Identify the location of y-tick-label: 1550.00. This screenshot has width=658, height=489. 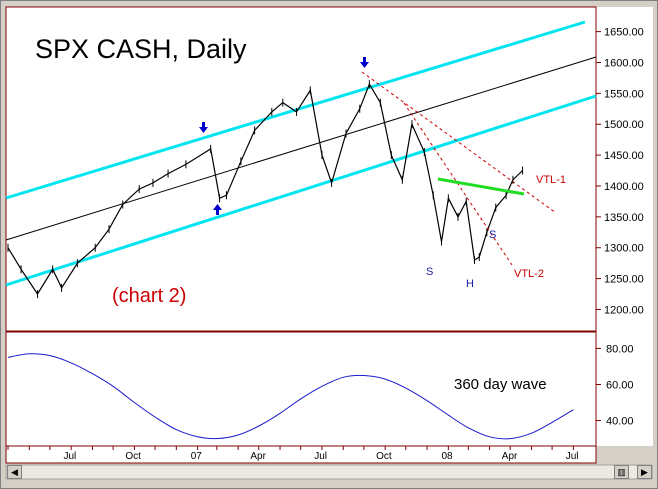
(624, 94).